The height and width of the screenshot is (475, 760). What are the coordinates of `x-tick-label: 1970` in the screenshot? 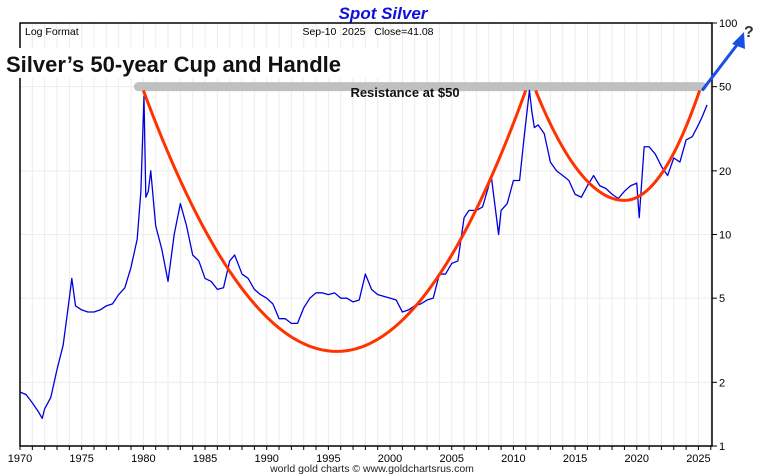 It's located at (20, 459).